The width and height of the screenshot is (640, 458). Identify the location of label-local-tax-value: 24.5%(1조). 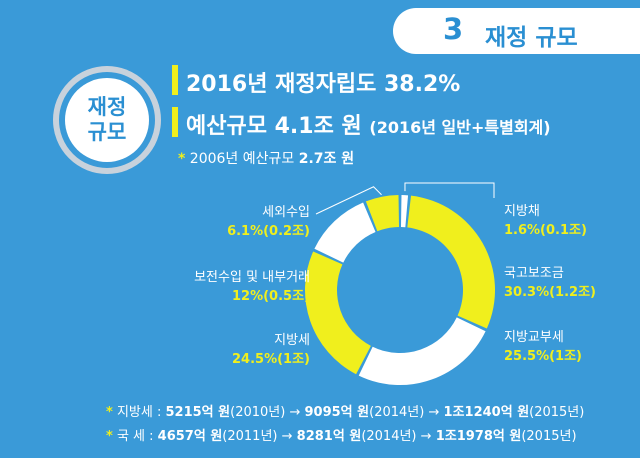
(271, 359).